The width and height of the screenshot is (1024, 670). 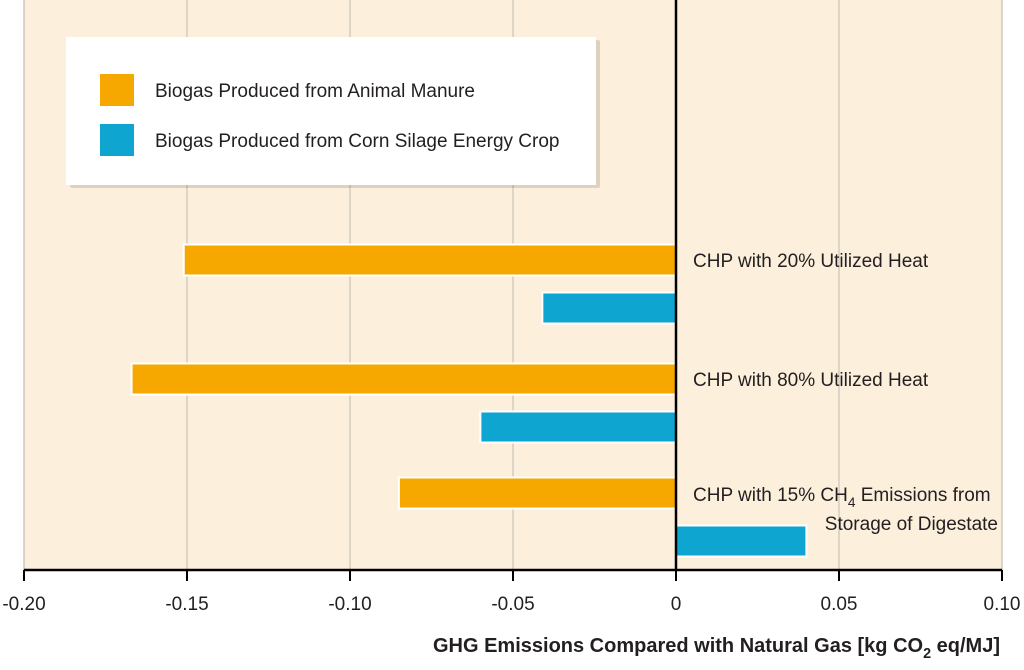 What do you see at coordinates (839, 604) in the screenshot?
I see `x-tick-label-5: 0.05` at bounding box center [839, 604].